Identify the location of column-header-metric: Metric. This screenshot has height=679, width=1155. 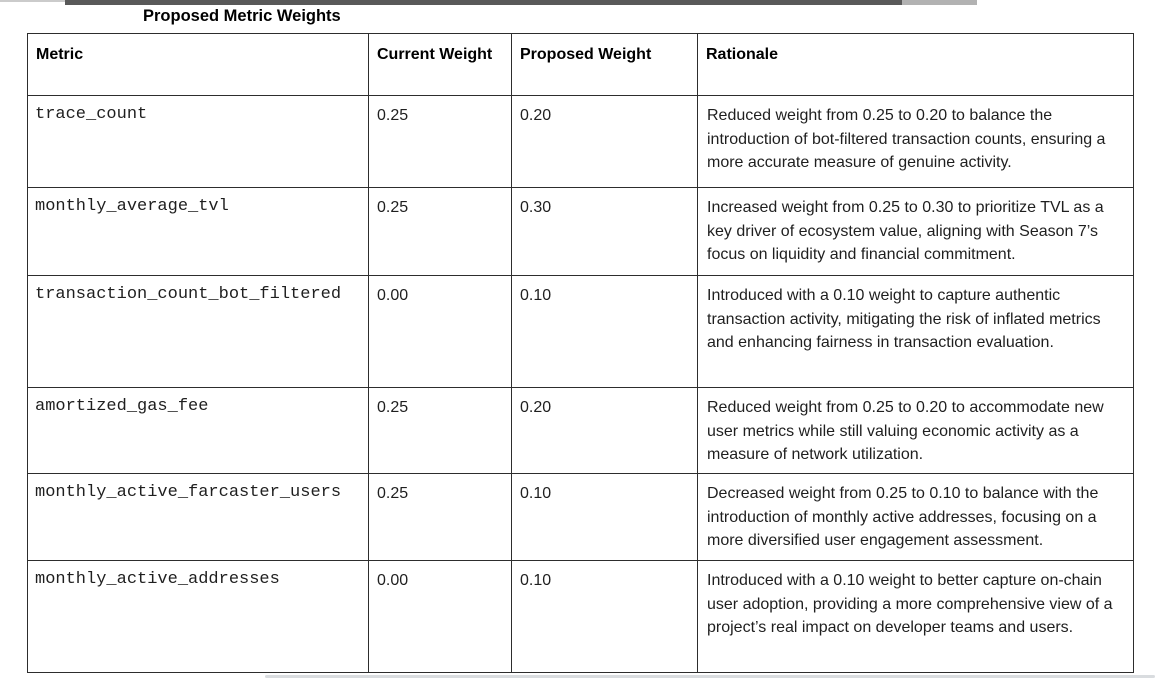
(198, 64).